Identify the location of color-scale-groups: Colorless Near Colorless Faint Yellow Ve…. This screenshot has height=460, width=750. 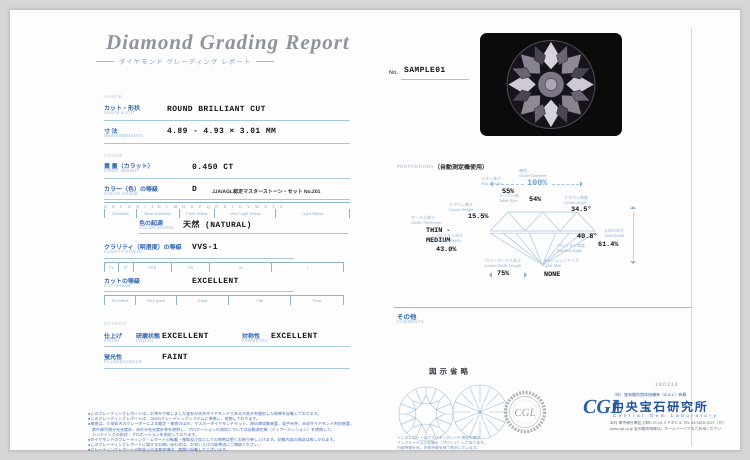
(227, 213).